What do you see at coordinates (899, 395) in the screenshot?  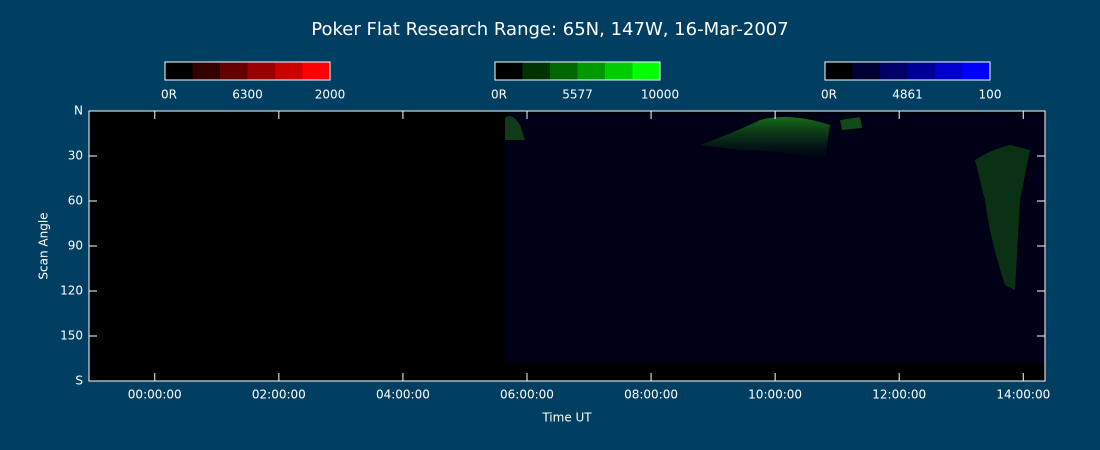 I see `x-tick-label: 12:00:00` at bounding box center [899, 395].